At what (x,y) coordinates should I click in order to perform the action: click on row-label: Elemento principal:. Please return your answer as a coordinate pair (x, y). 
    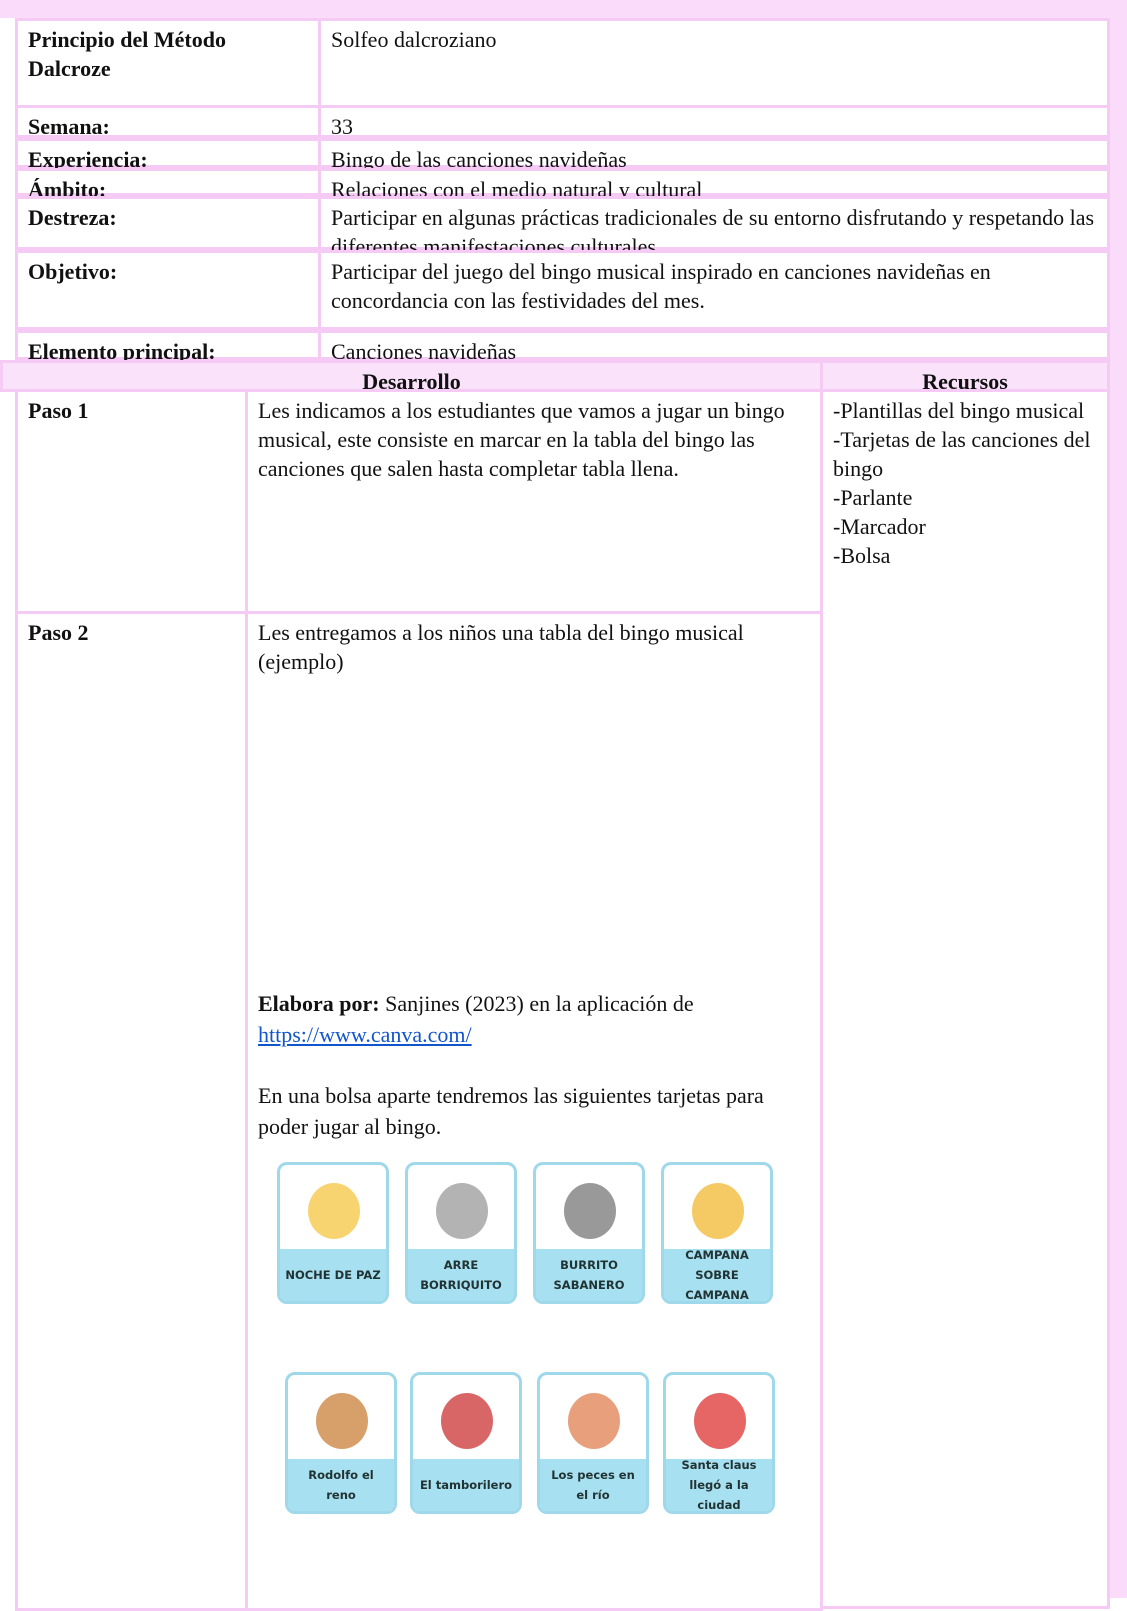
    Looking at the image, I should click on (122, 351).